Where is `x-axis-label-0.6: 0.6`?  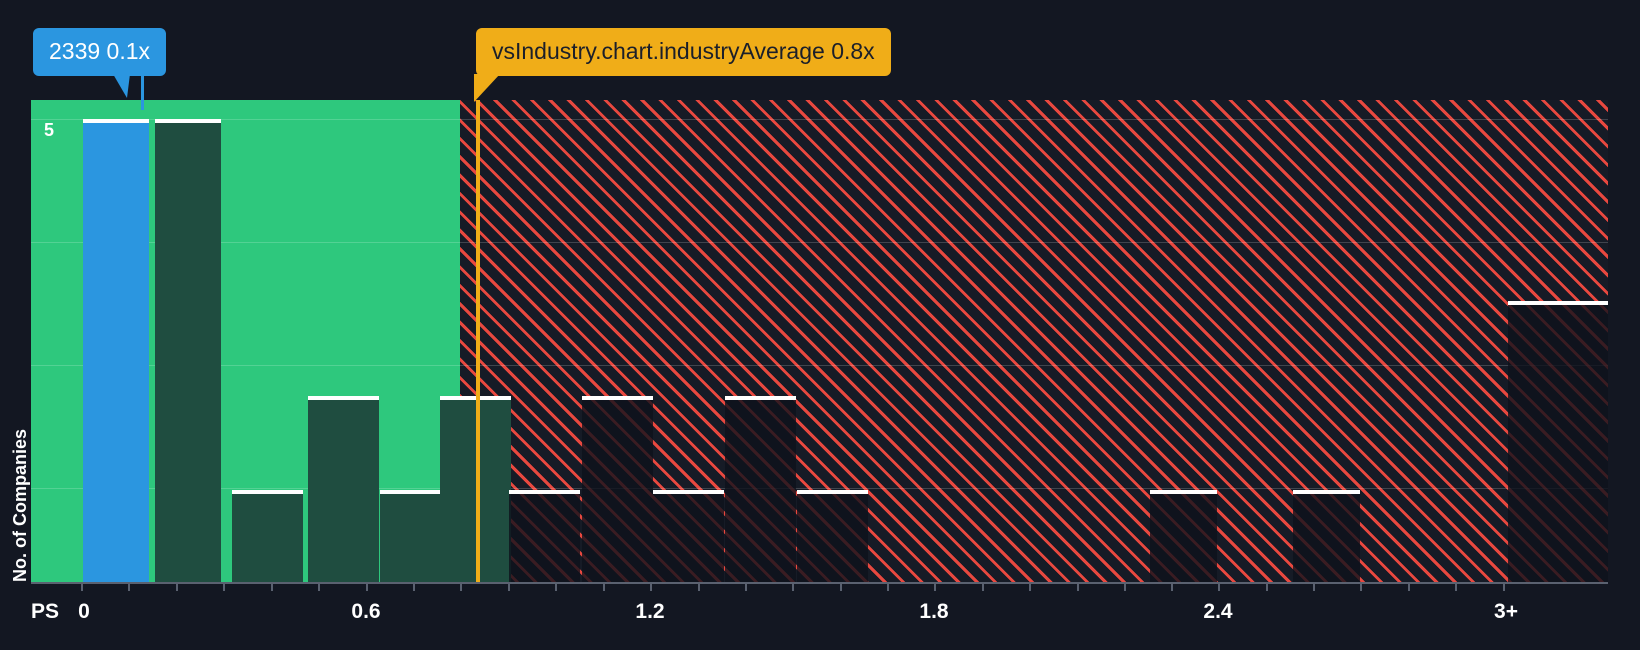
x-axis-label-0.6: 0.6 is located at coordinates (366, 611).